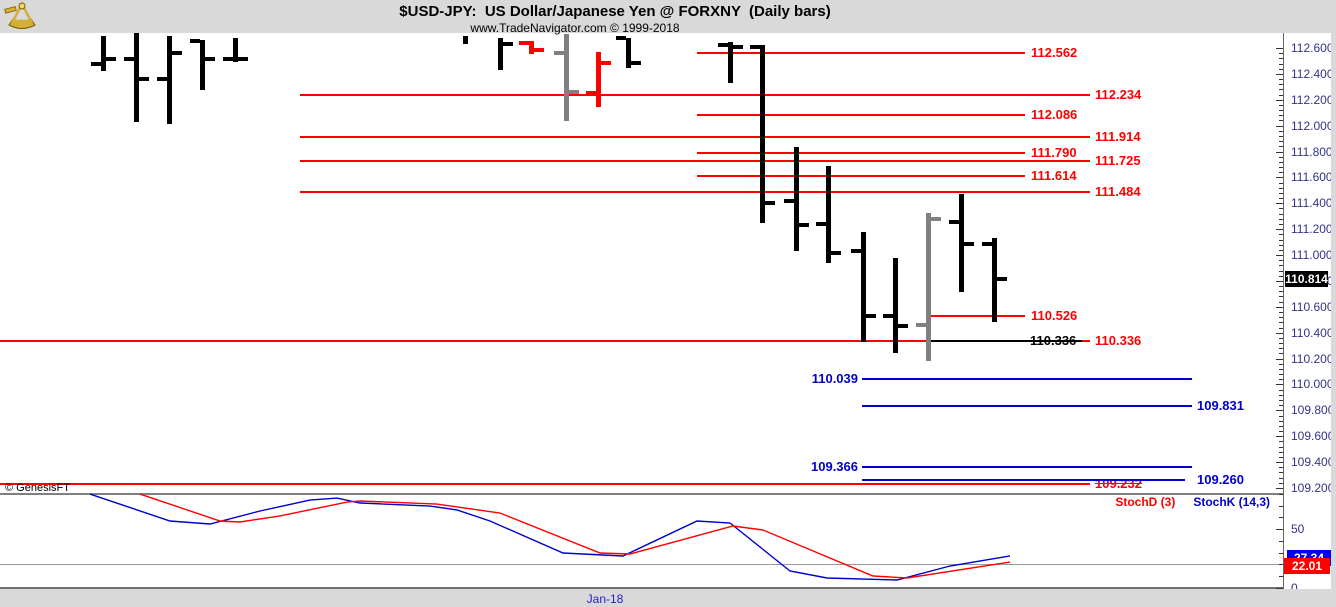 The width and height of the screenshot is (1336, 607). I want to click on support-level-label: 109.260, so click(1220, 479).